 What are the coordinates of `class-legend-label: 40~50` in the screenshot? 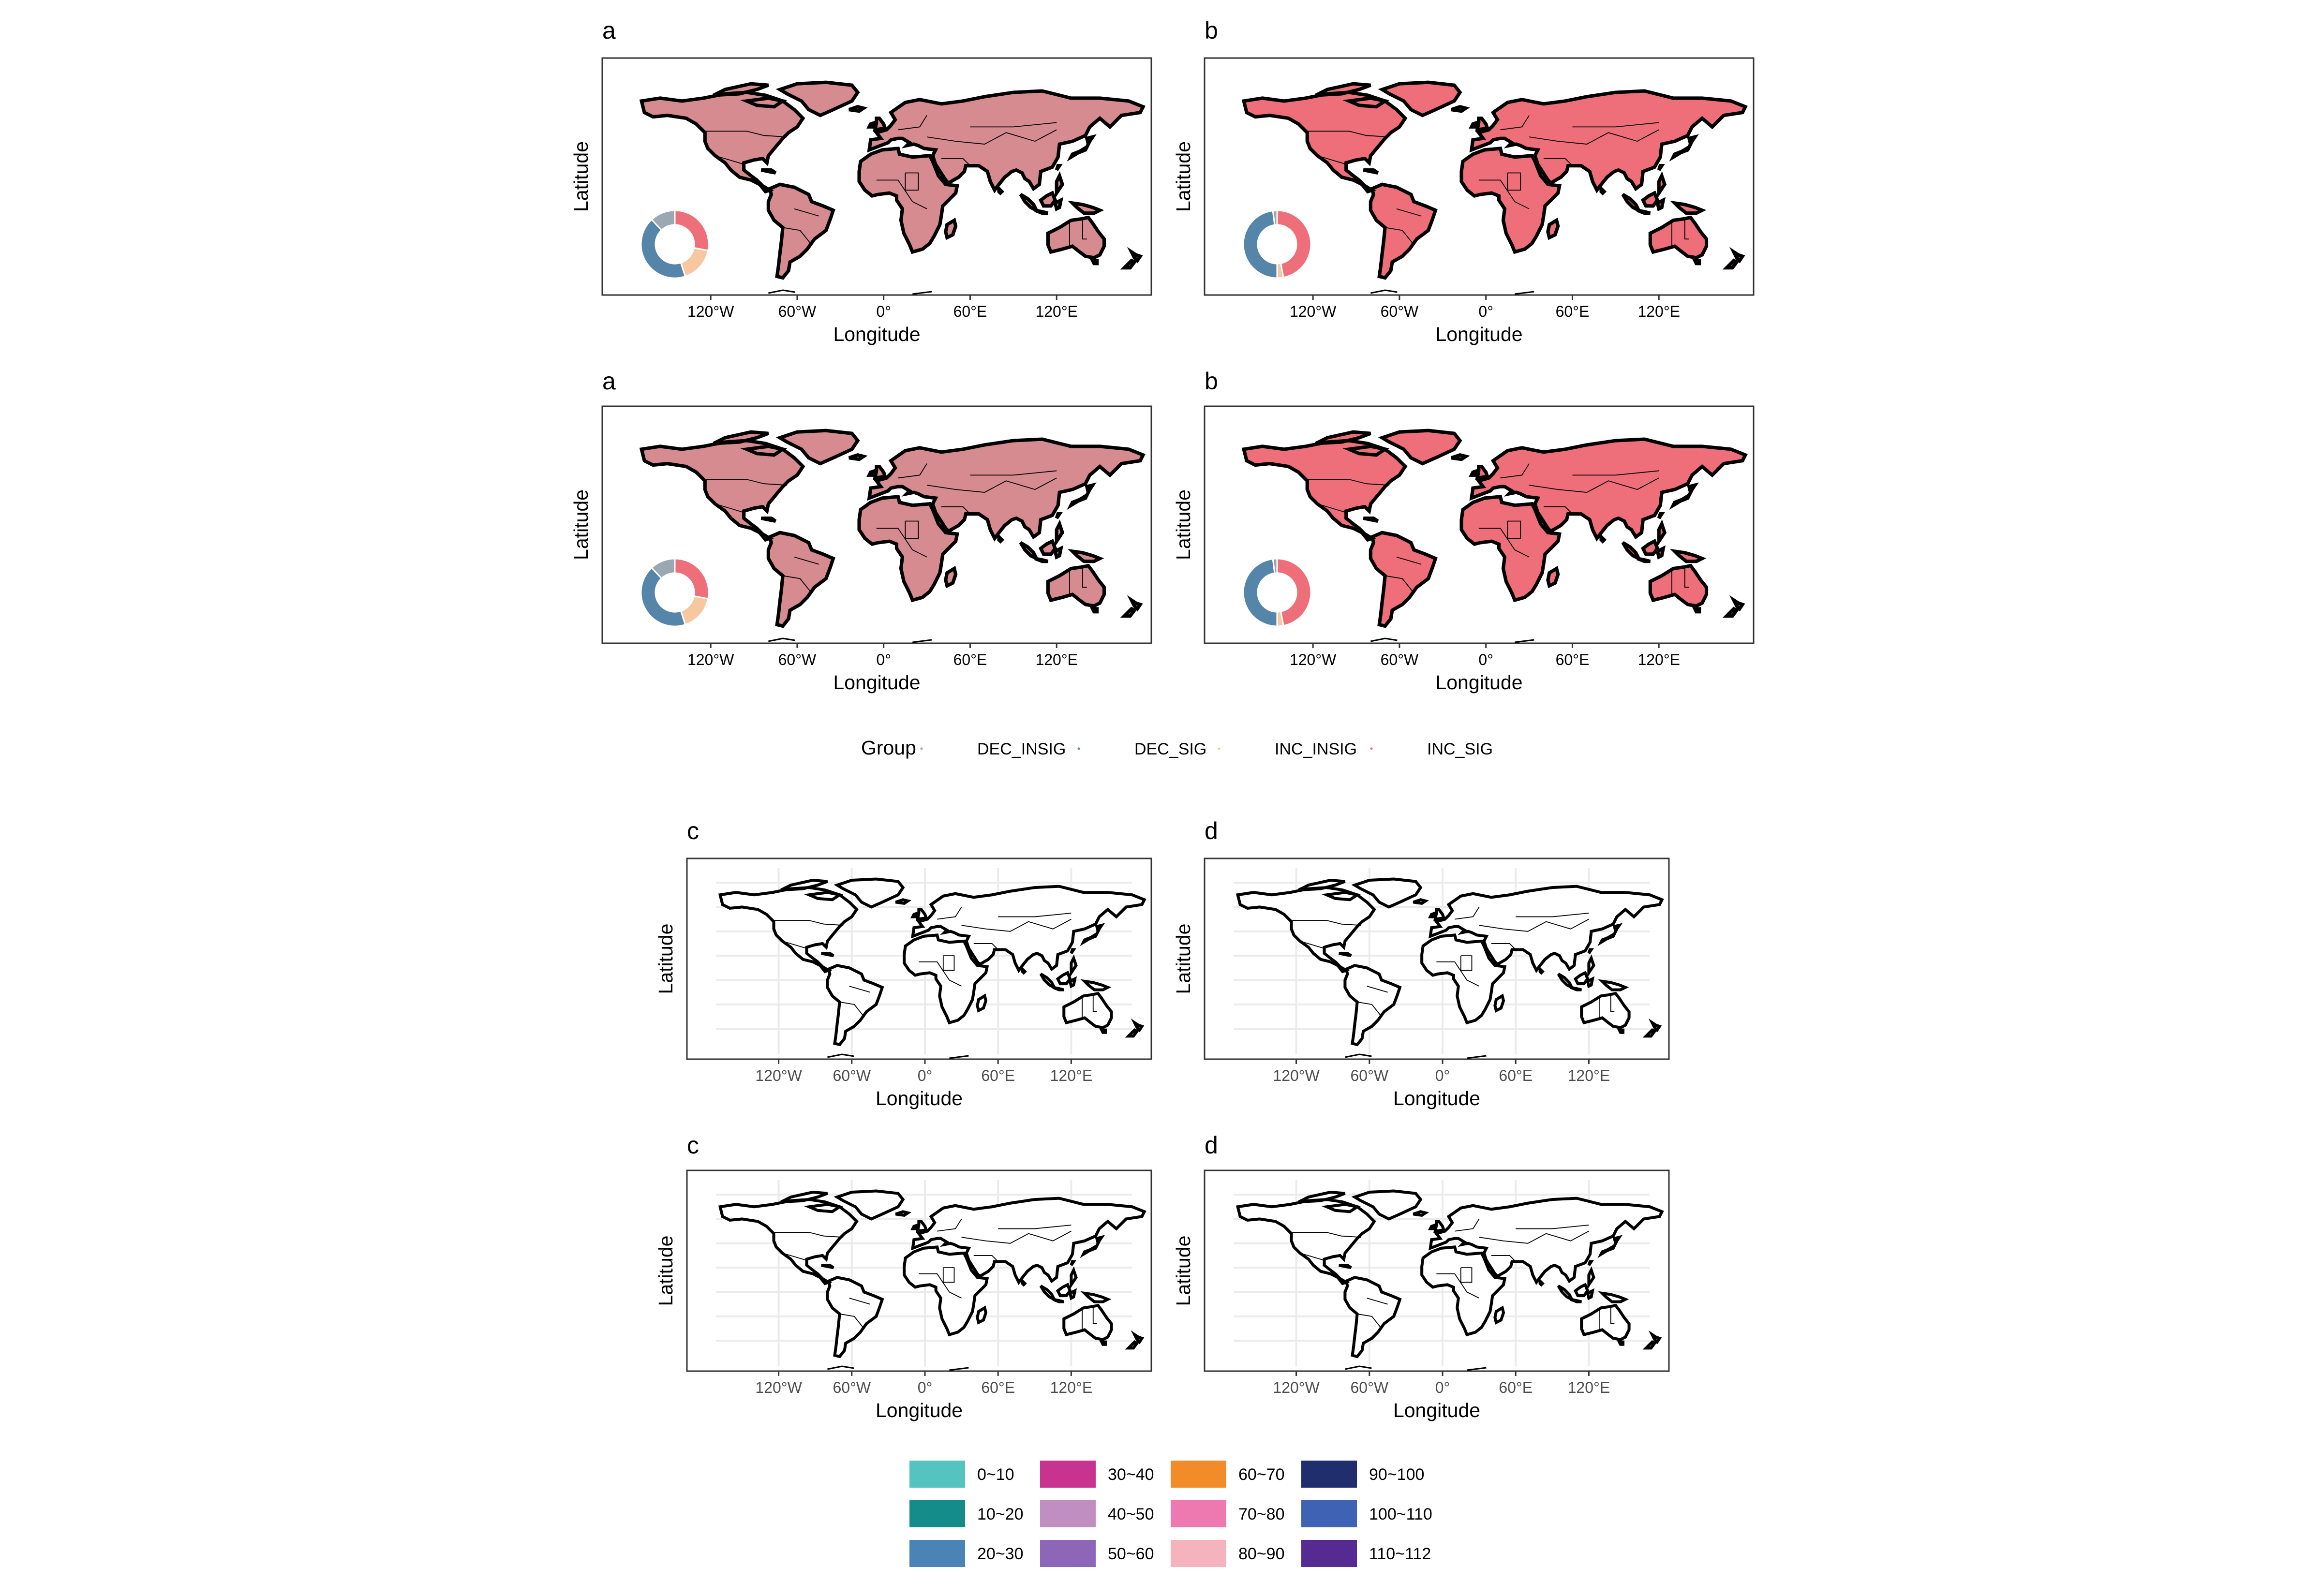 It's located at (1131, 1514).